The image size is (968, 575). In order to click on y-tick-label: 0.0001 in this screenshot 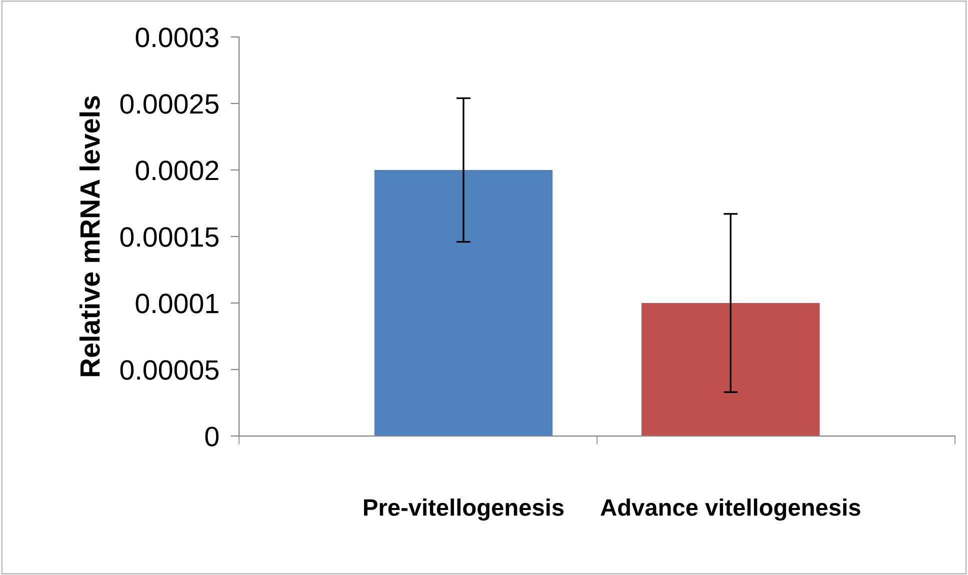, I will do `click(177, 304)`.